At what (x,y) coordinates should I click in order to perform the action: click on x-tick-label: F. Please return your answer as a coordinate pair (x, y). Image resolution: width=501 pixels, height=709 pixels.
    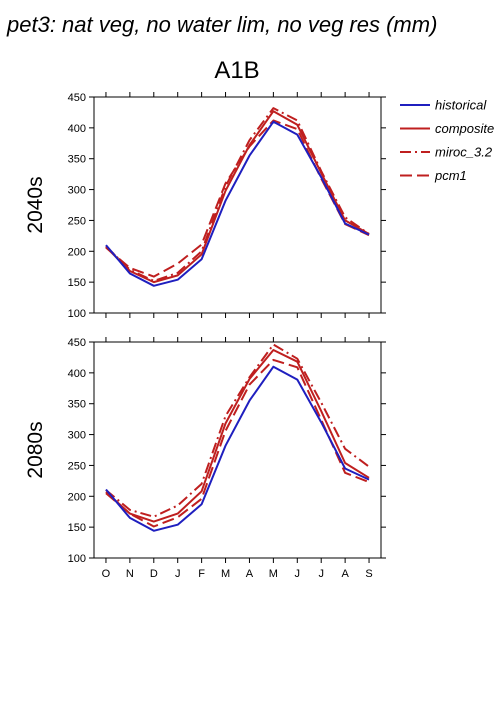
    Looking at the image, I should click on (201, 574).